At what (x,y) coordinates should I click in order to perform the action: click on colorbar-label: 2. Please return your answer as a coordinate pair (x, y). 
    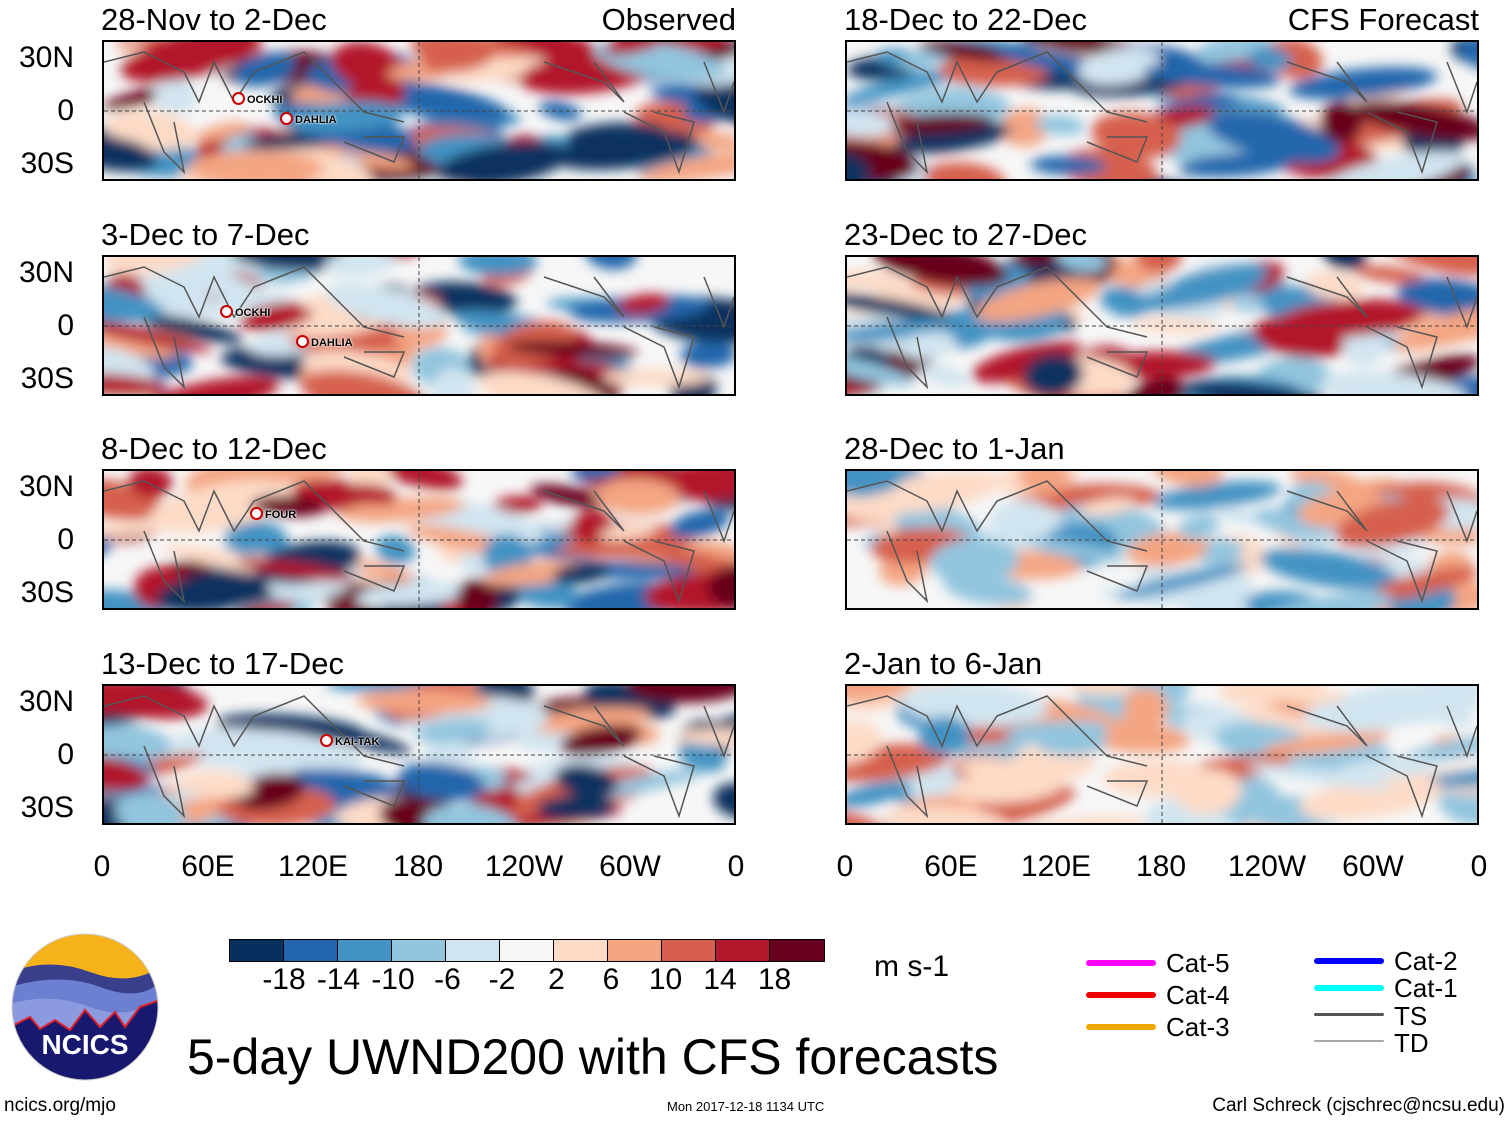
    Looking at the image, I should click on (556, 979).